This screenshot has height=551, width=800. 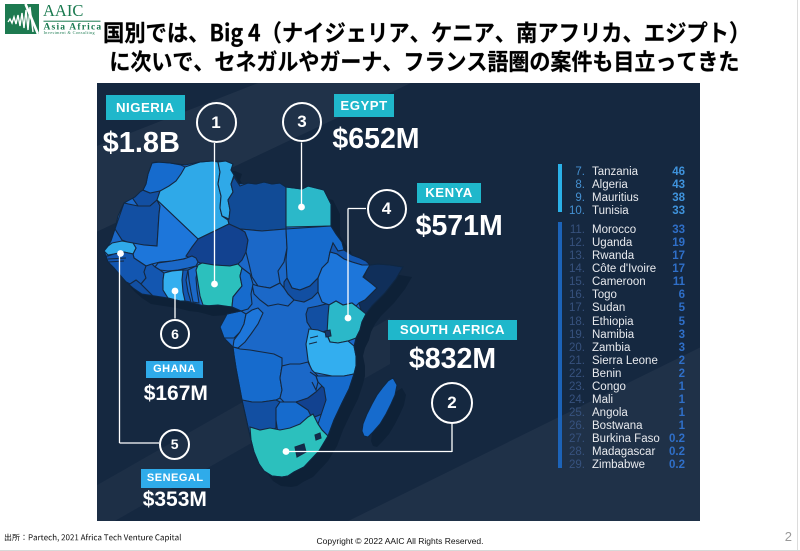 I want to click on svg-text: AAIC, so click(x=63, y=10).